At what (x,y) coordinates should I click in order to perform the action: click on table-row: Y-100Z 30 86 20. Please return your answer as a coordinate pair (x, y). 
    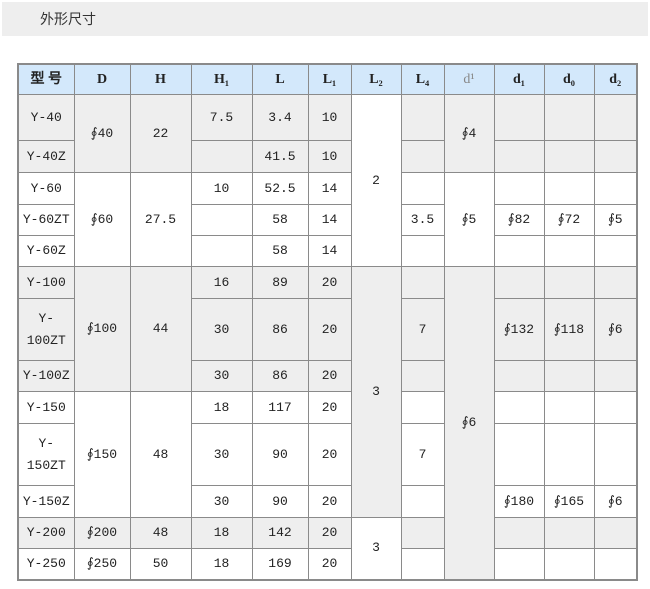
    Looking at the image, I should click on (327, 376).